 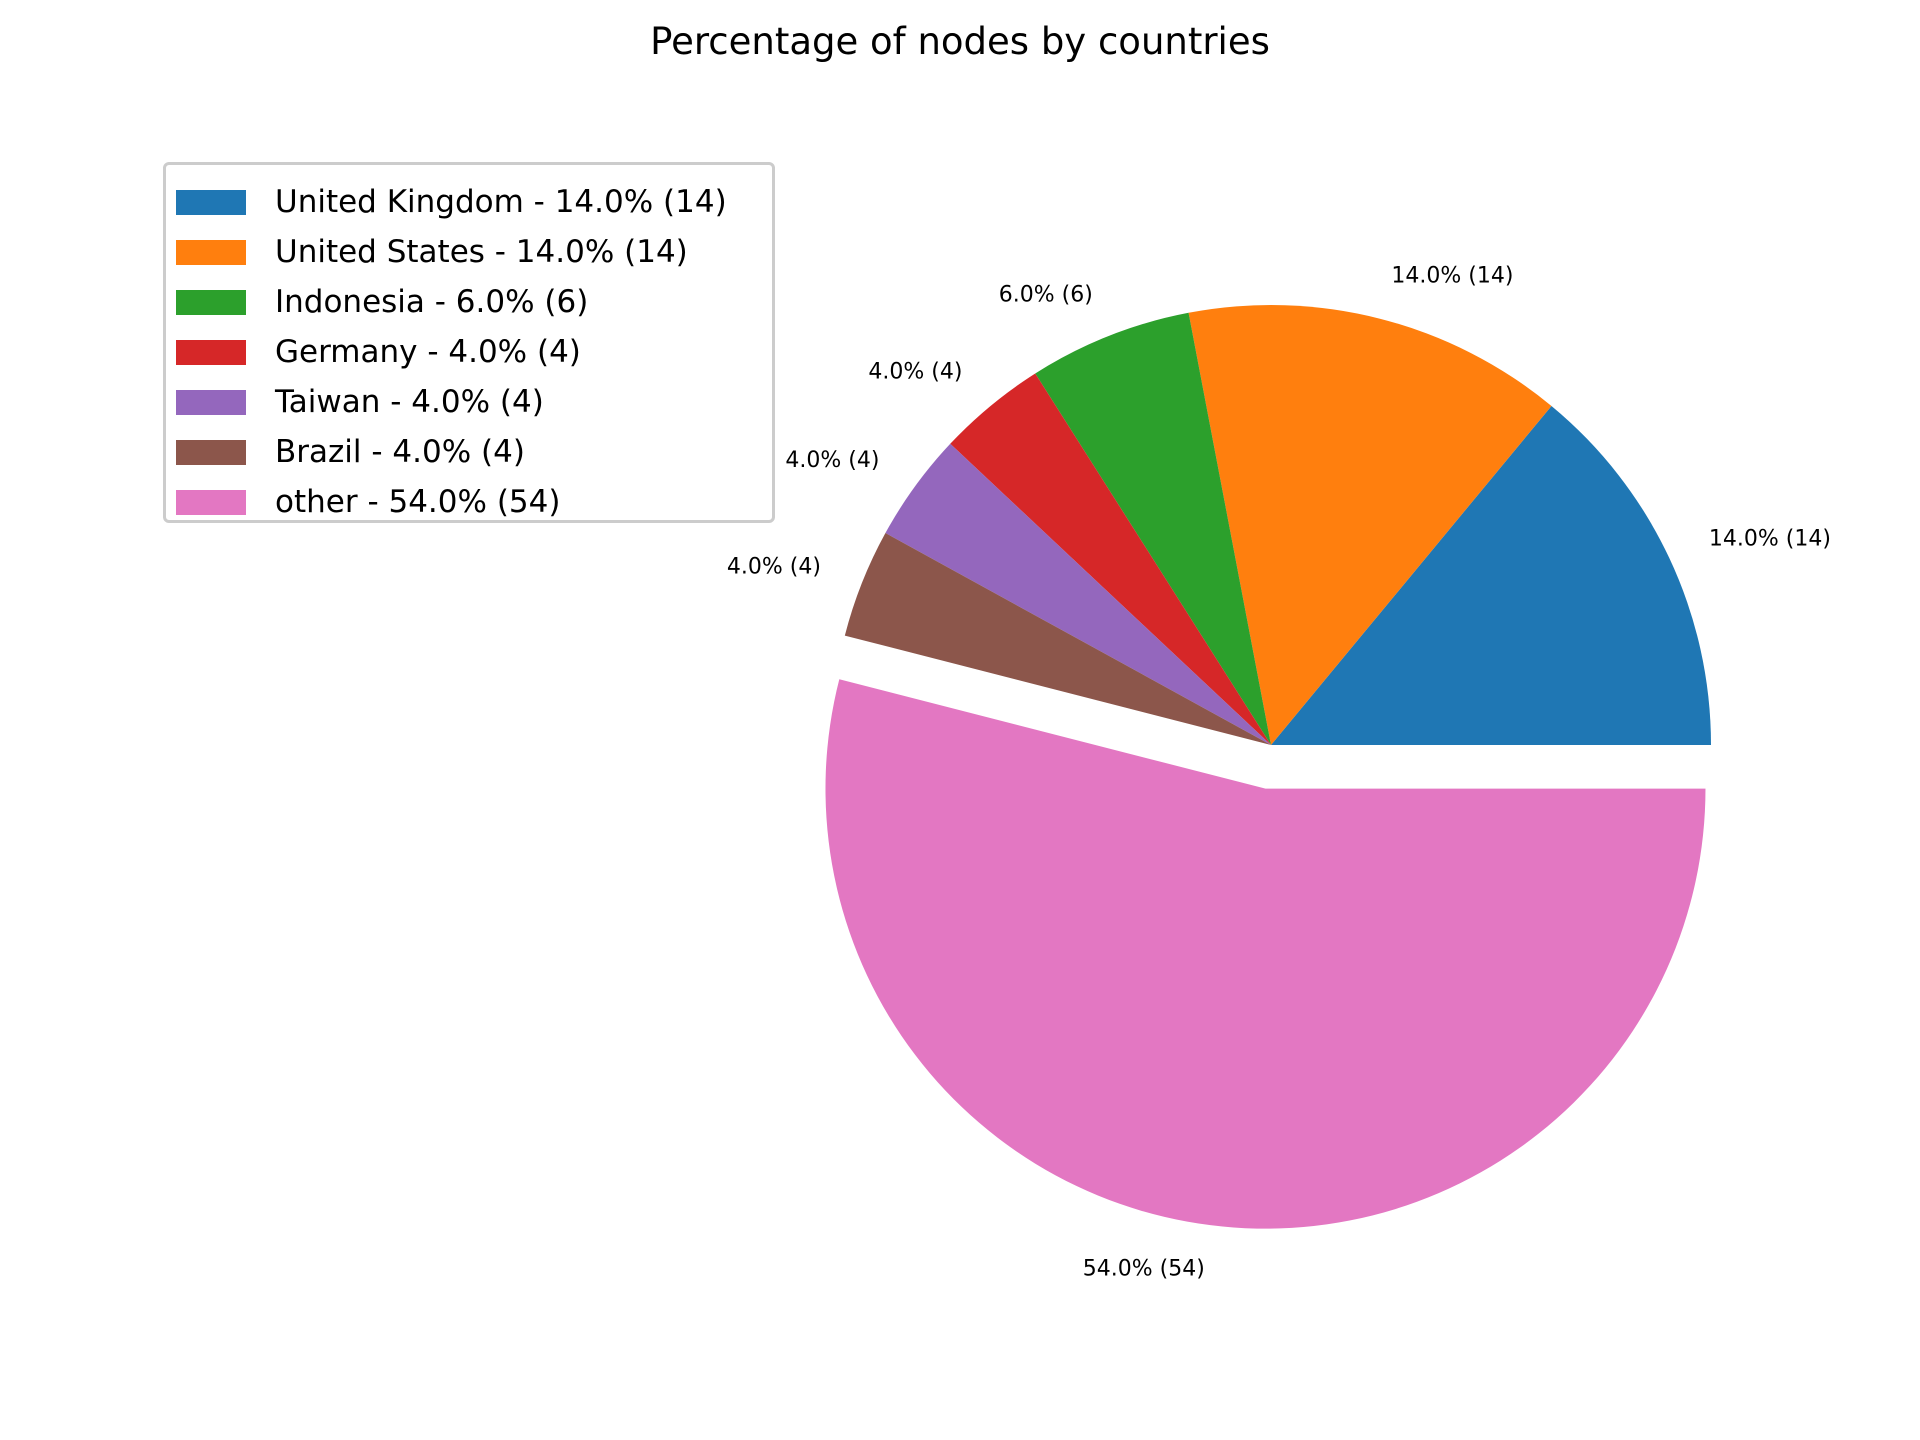 I want to click on slice-label-taiwan: 4.0% (4), so click(x=832, y=460).